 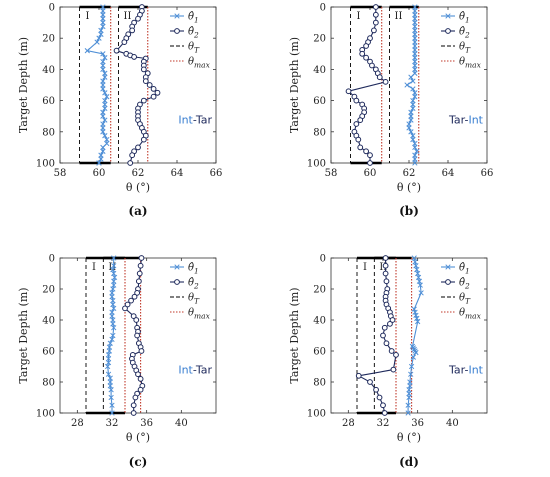 I want to click on panel-label: (b), so click(x=409, y=211).